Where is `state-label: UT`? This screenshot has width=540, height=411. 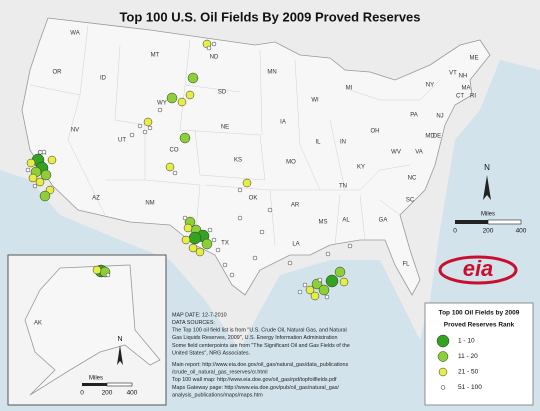
state-label: UT is located at coordinates (122, 141).